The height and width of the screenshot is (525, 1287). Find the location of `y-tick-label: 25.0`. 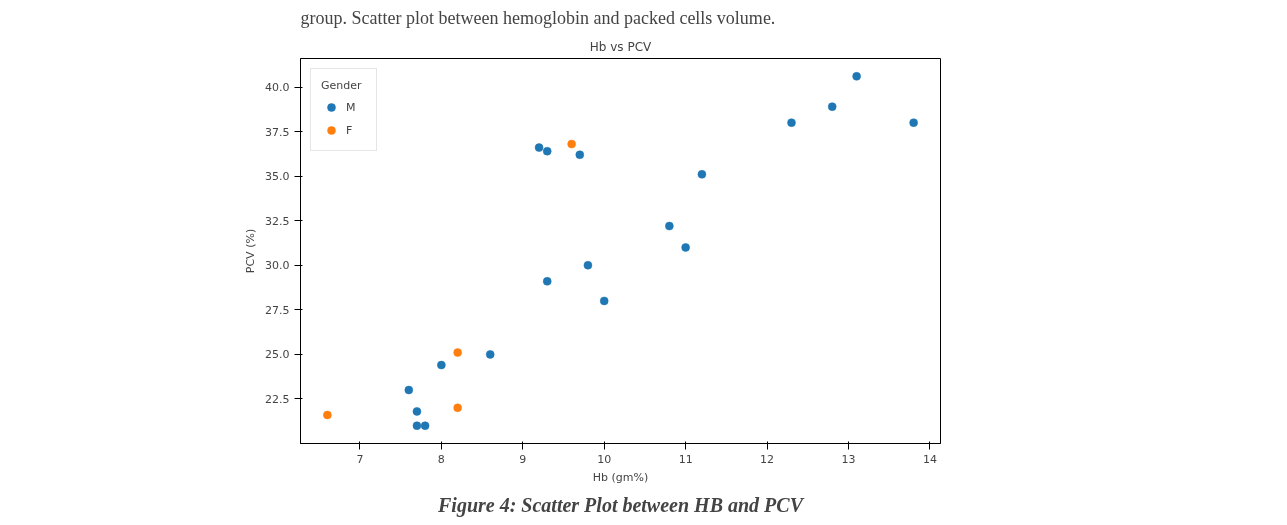

y-tick-label: 25.0 is located at coordinates (277, 355).